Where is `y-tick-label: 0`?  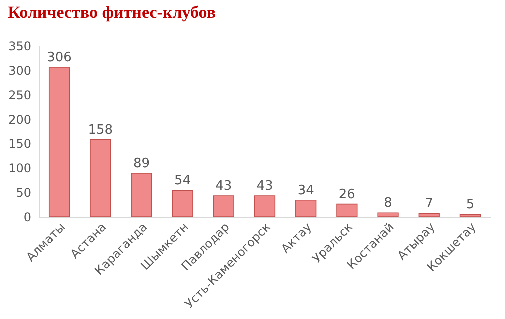
y-tick-label: 0 is located at coordinates (28, 217).